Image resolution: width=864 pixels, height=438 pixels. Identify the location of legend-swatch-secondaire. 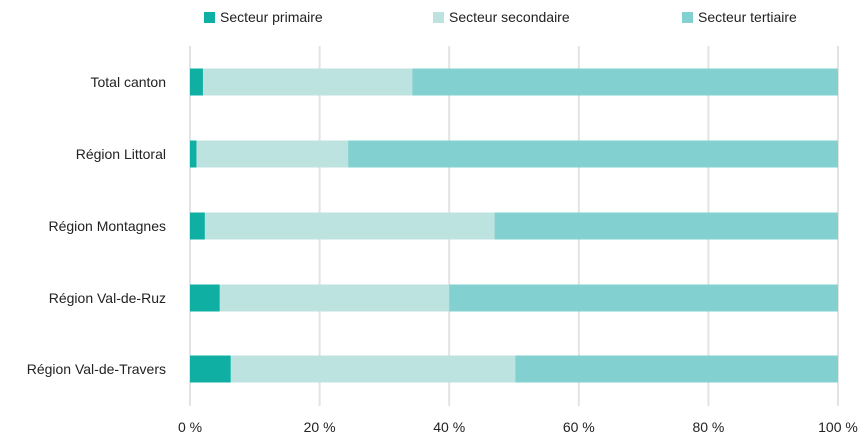
(438, 17).